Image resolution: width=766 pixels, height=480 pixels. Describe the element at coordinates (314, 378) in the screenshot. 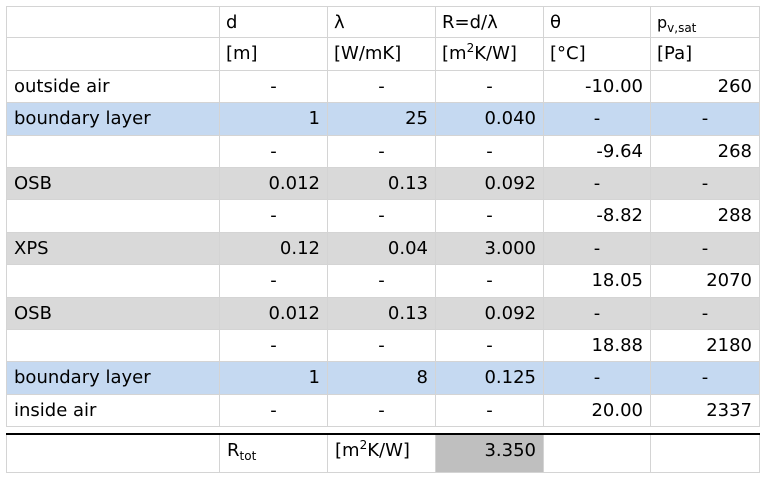

I see `cell-value: 1` at that location.